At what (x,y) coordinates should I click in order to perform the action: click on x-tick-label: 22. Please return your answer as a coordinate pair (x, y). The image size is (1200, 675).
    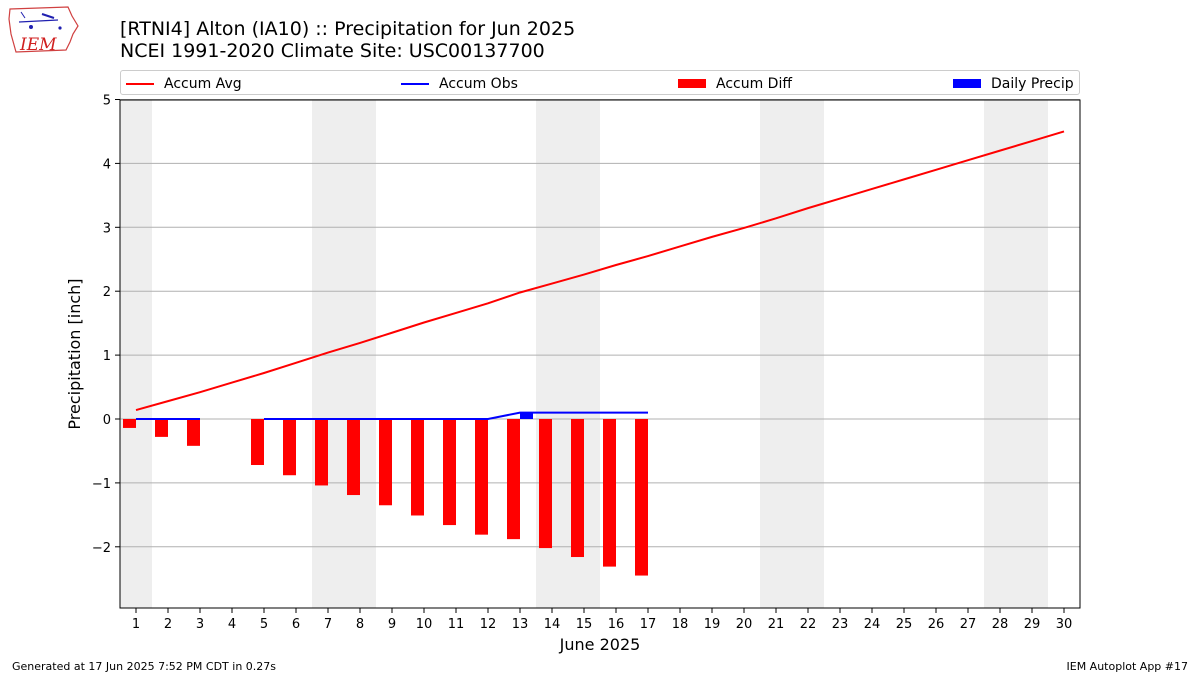
    Looking at the image, I should click on (808, 624).